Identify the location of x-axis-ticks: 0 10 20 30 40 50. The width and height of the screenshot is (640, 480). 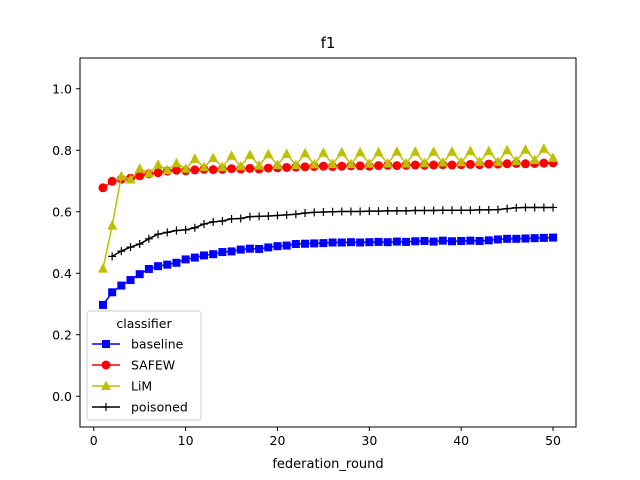
(325, 437).